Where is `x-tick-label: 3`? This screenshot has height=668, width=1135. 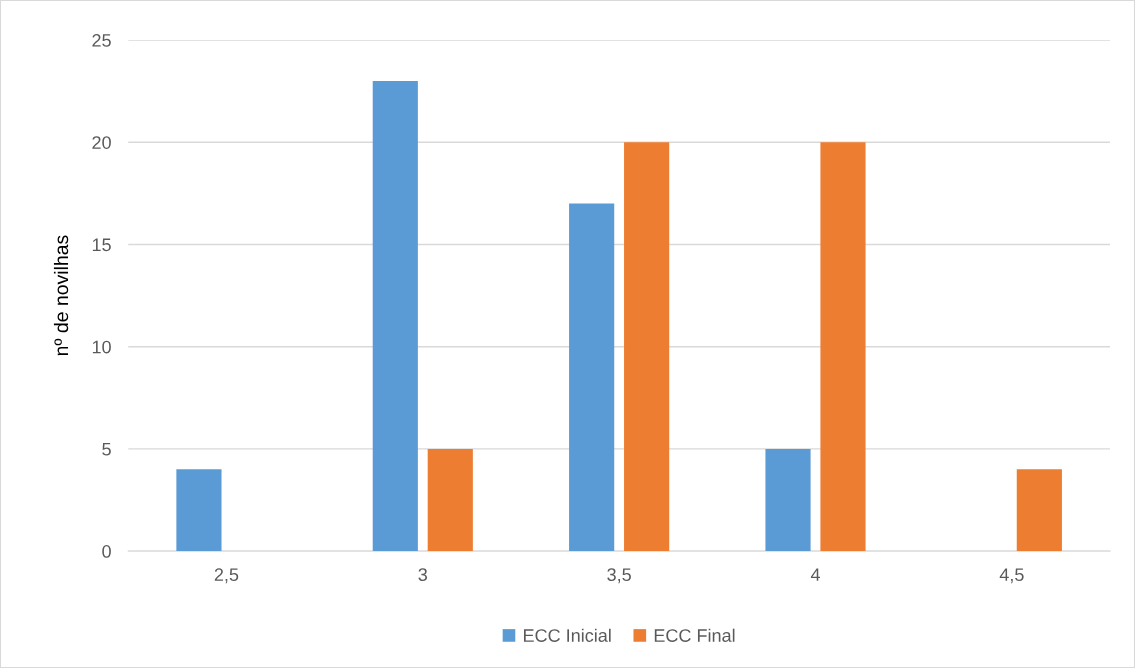
x-tick-label: 3 is located at coordinates (423, 575).